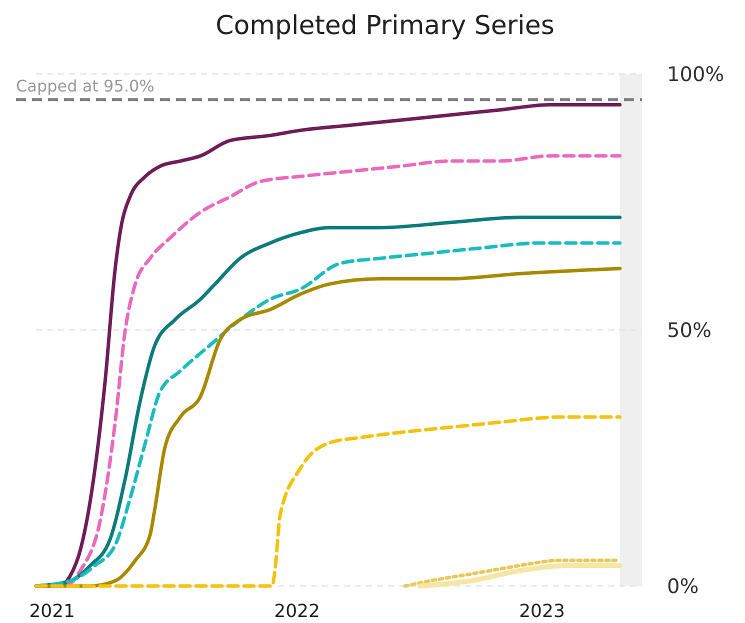 The image size is (745, 623). What do you see at coordinates (297, 611) in the screenshot?
I see `x-tick-label: 2022` at bounding box center [297, 611].